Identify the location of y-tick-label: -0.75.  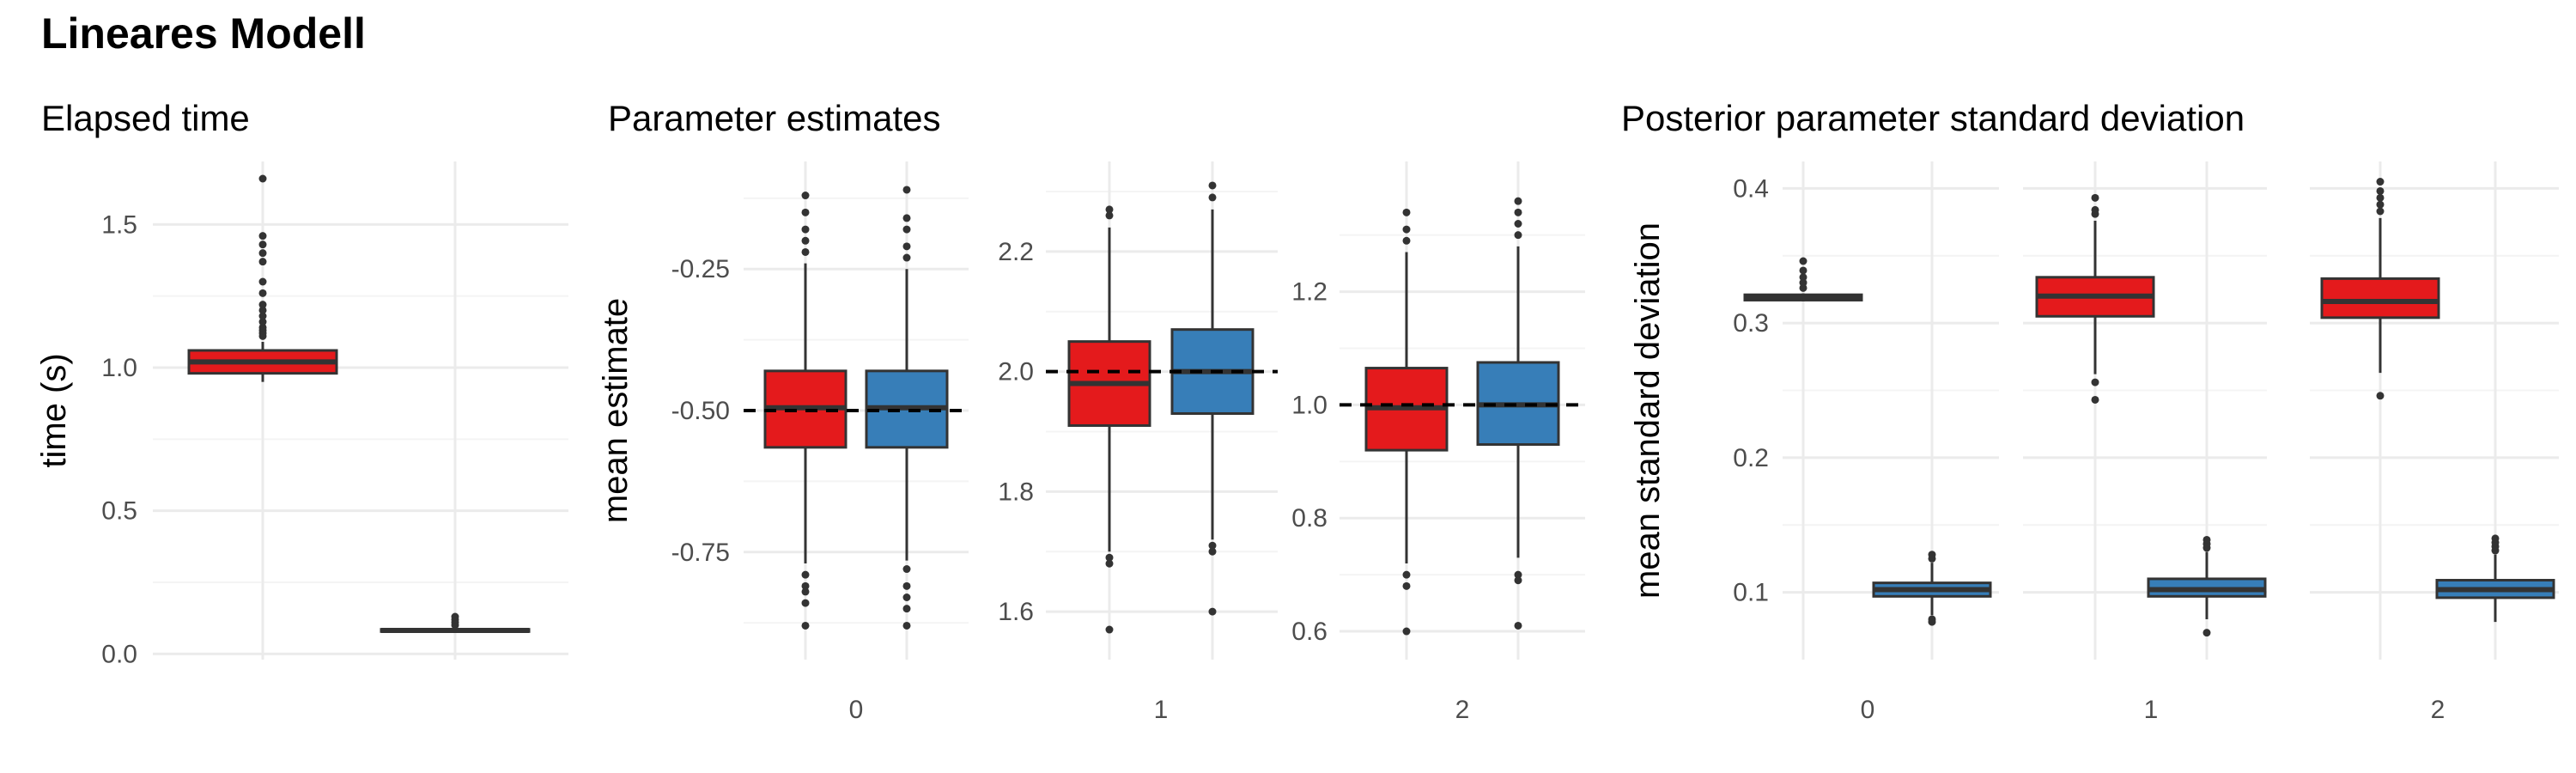
(700, 553).